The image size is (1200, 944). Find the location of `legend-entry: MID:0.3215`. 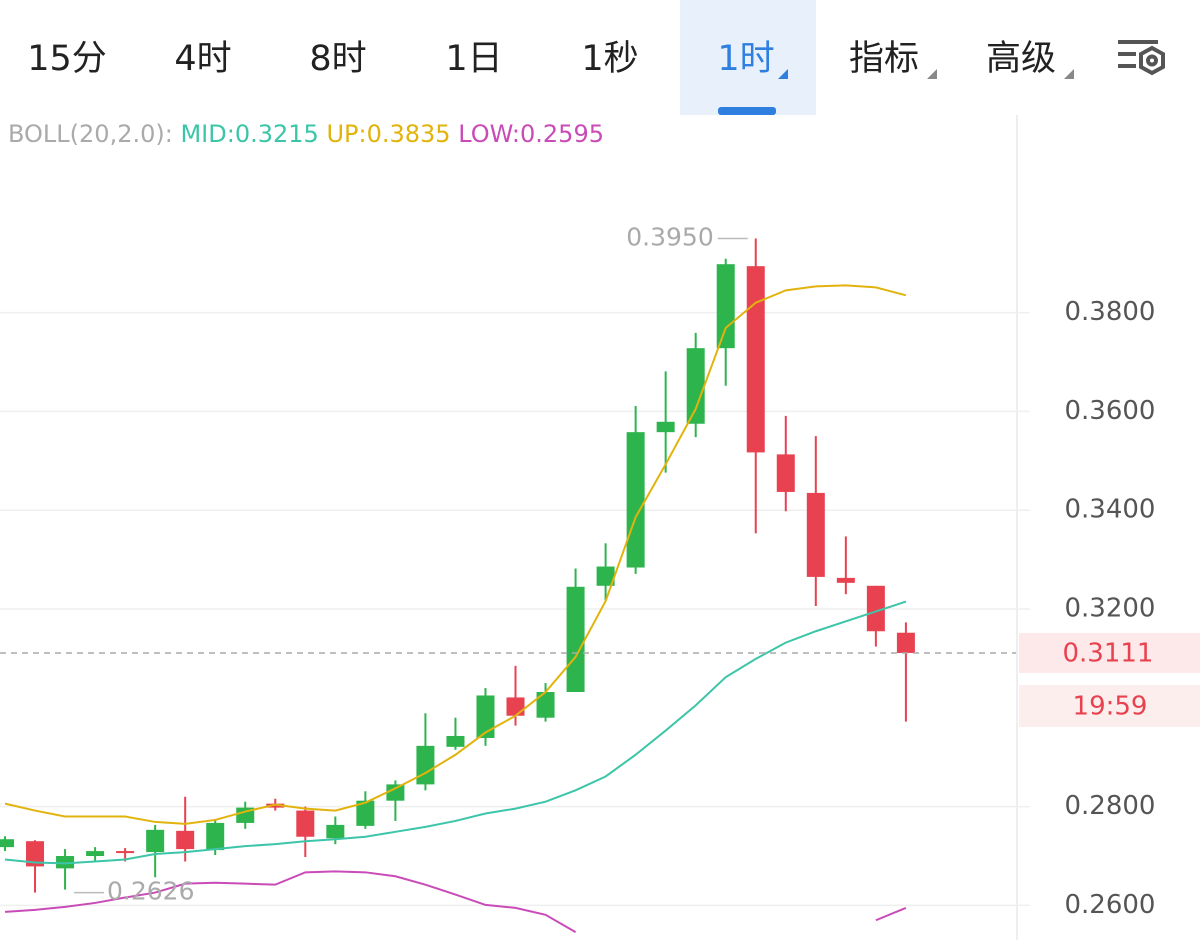

legend-entry: MID:0.3215 is located at coordinates (249, 134).